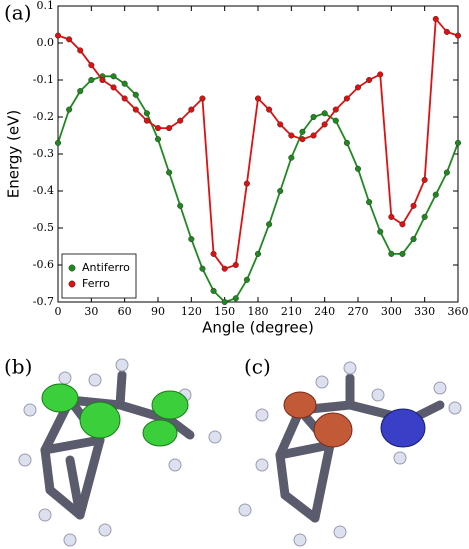  What do you see at coordinates (191, 311) in the screenshot?
I see `x-tick-label: 120` at bounding box center [191, 311].